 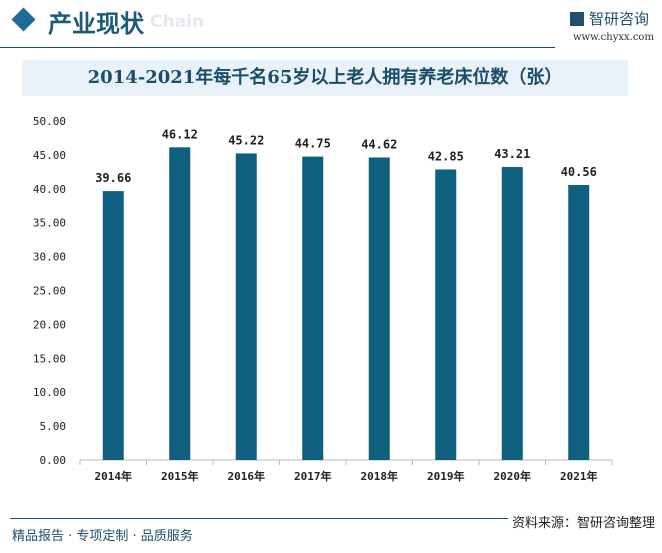 What do you see at coordinates (379, 144) in the screenshot?
I see `data-label: 44.62` at bounding box center [379, 144].